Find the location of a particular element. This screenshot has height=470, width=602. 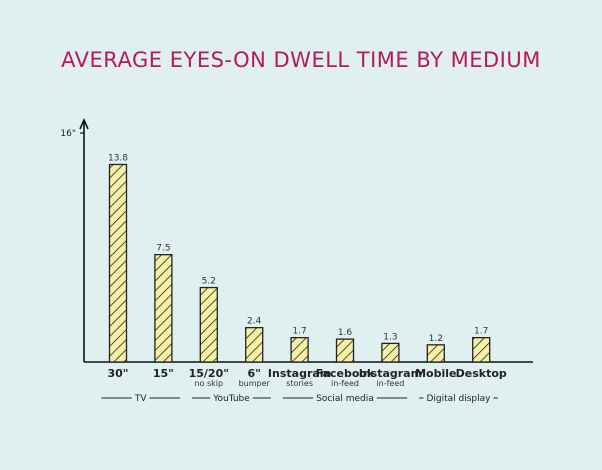

category-sublabel: no skip is located at coordinates (208, 383).